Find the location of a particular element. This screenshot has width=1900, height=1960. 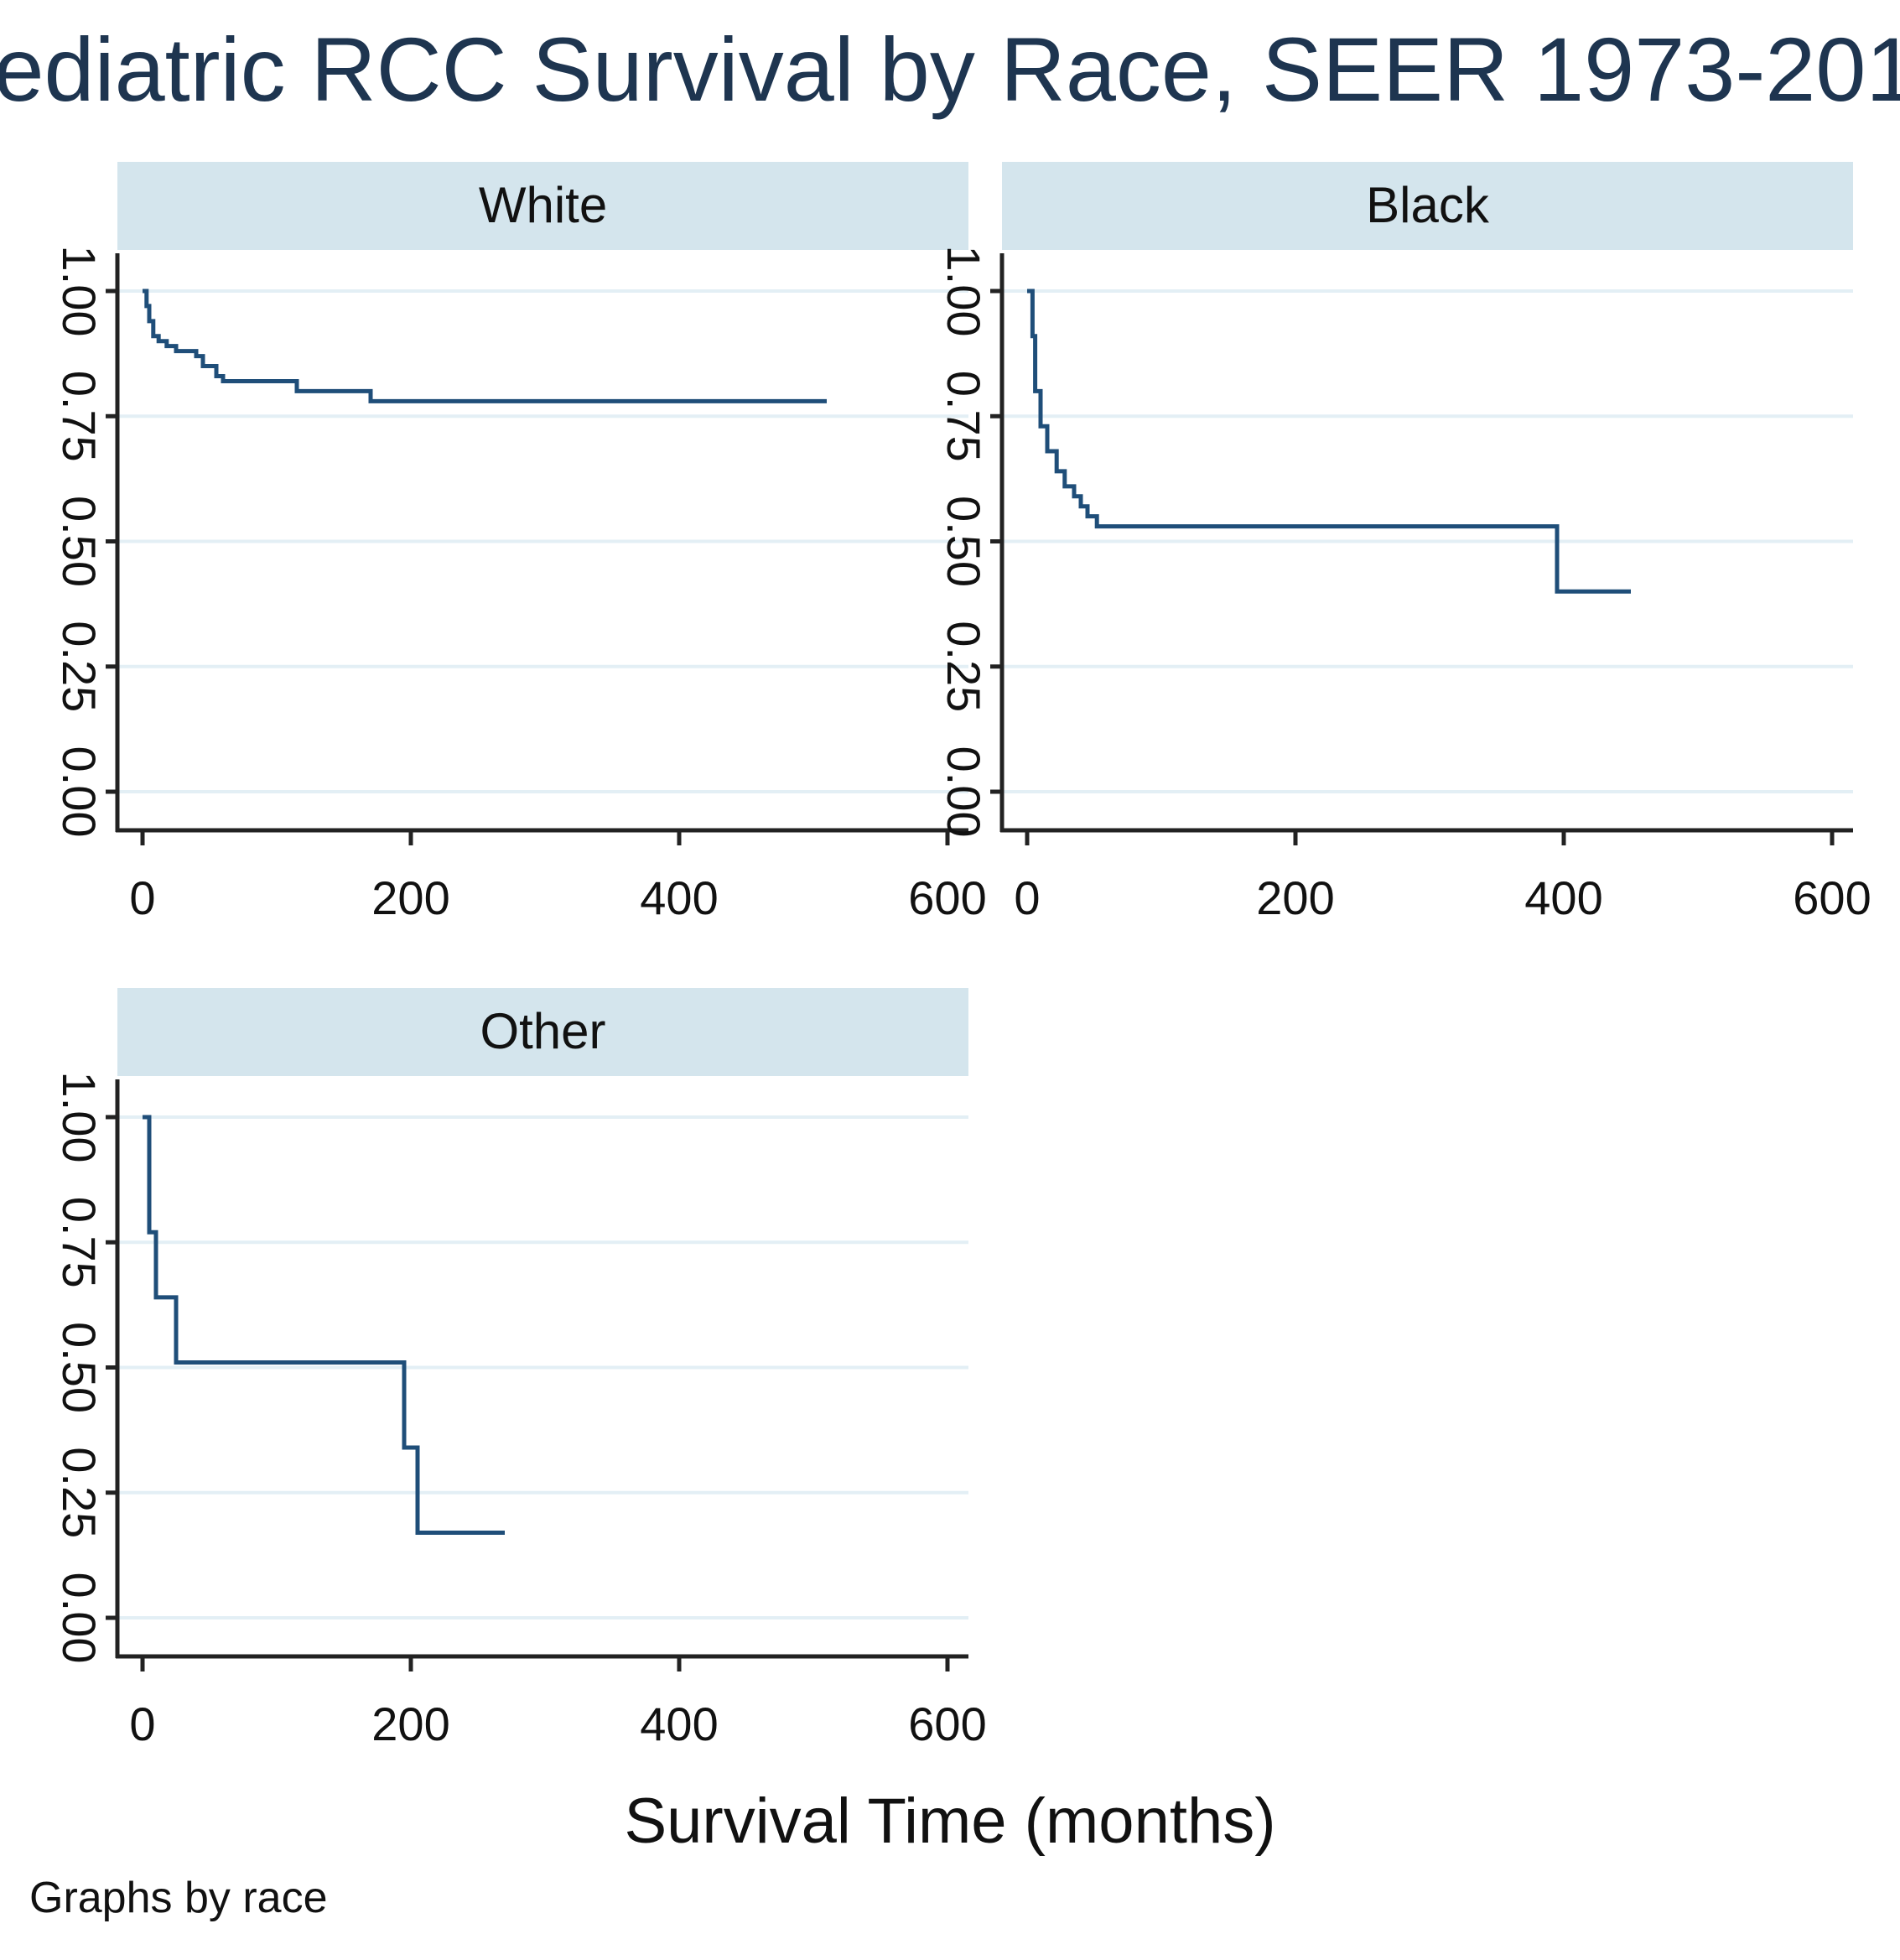

survival-curve-other is located at coordinates (324, 1325).